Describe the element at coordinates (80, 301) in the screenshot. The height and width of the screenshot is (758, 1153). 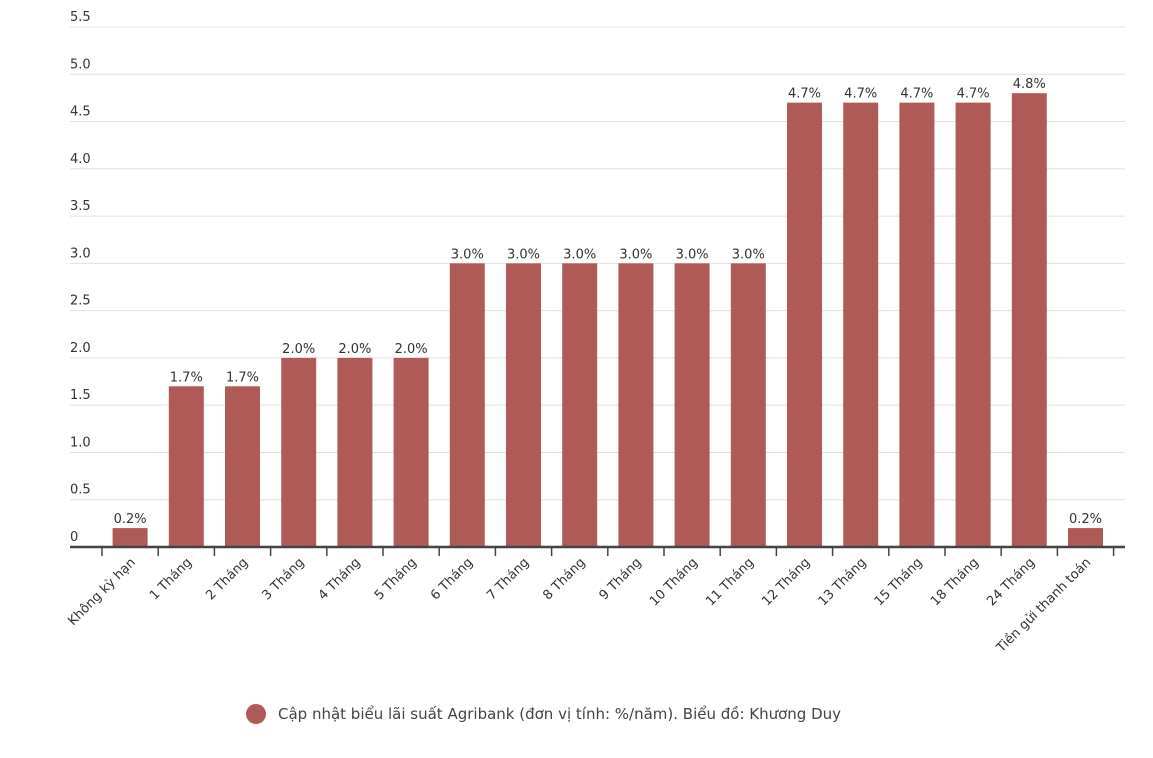
I see `y-tick-label: 2.5` at that location.